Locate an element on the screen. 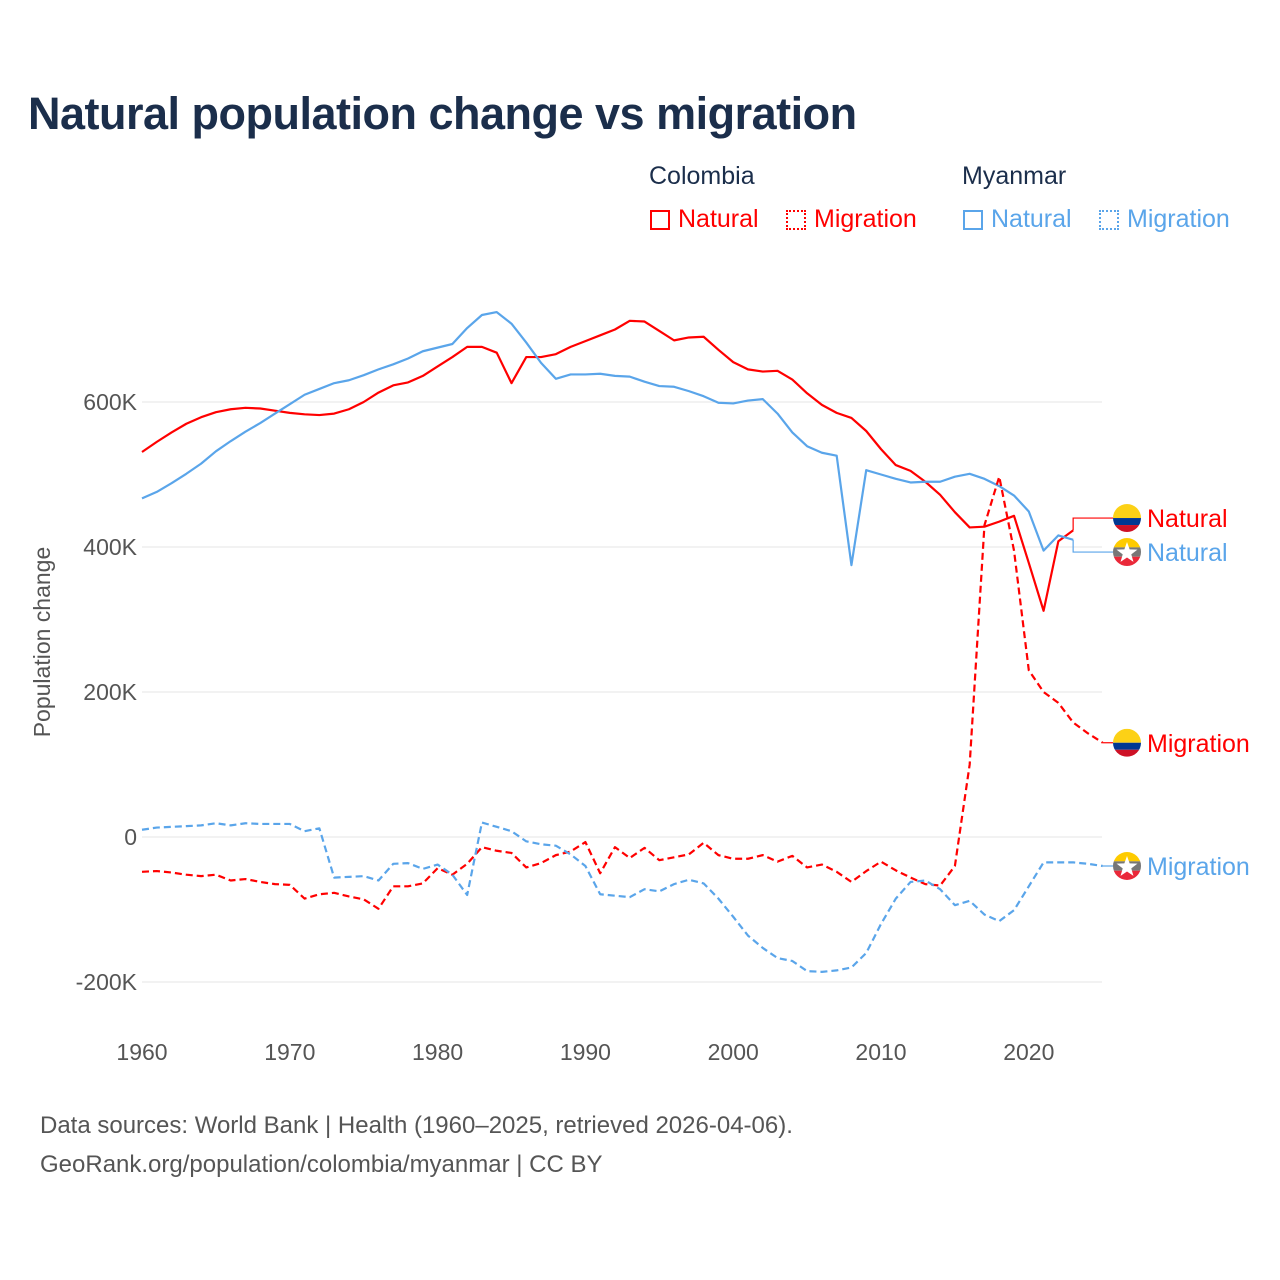  x-tick-label: 2010 is located at coordinates (880, 1052).